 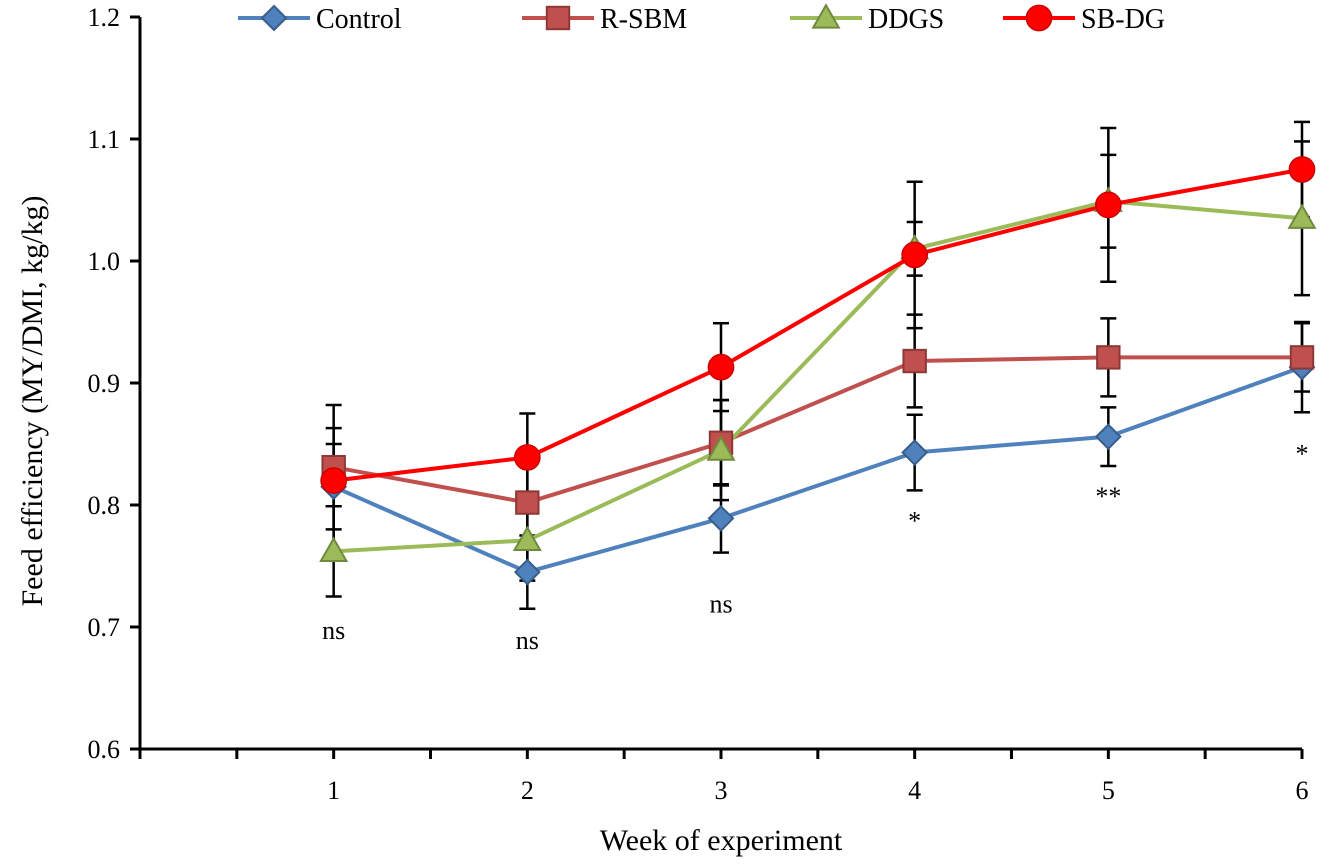 I want to click on x-tick-label: 1, so click(x=333, y=790).